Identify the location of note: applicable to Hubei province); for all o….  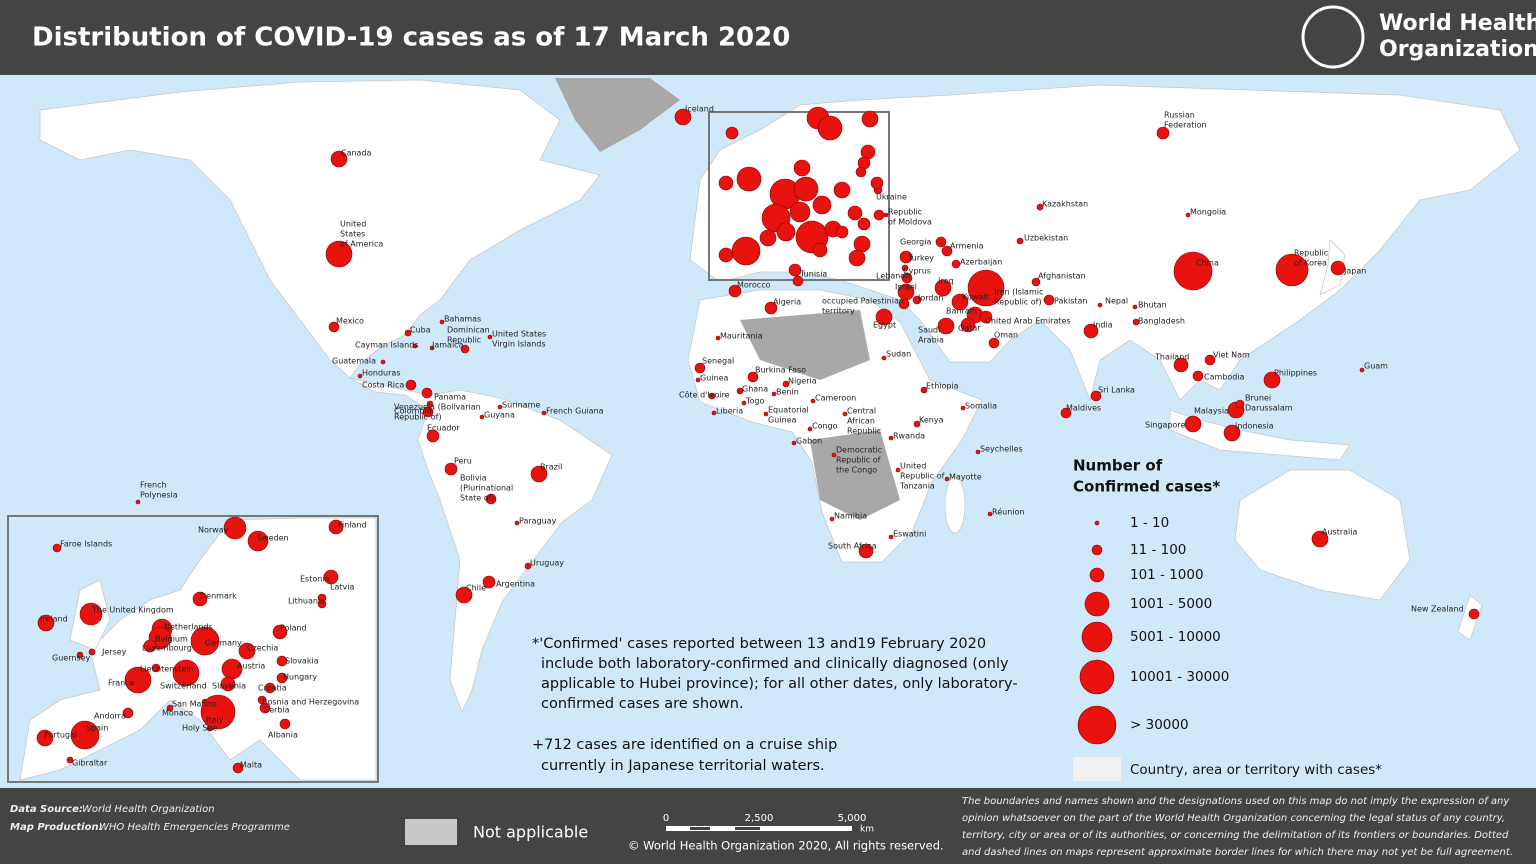
(779, 684).